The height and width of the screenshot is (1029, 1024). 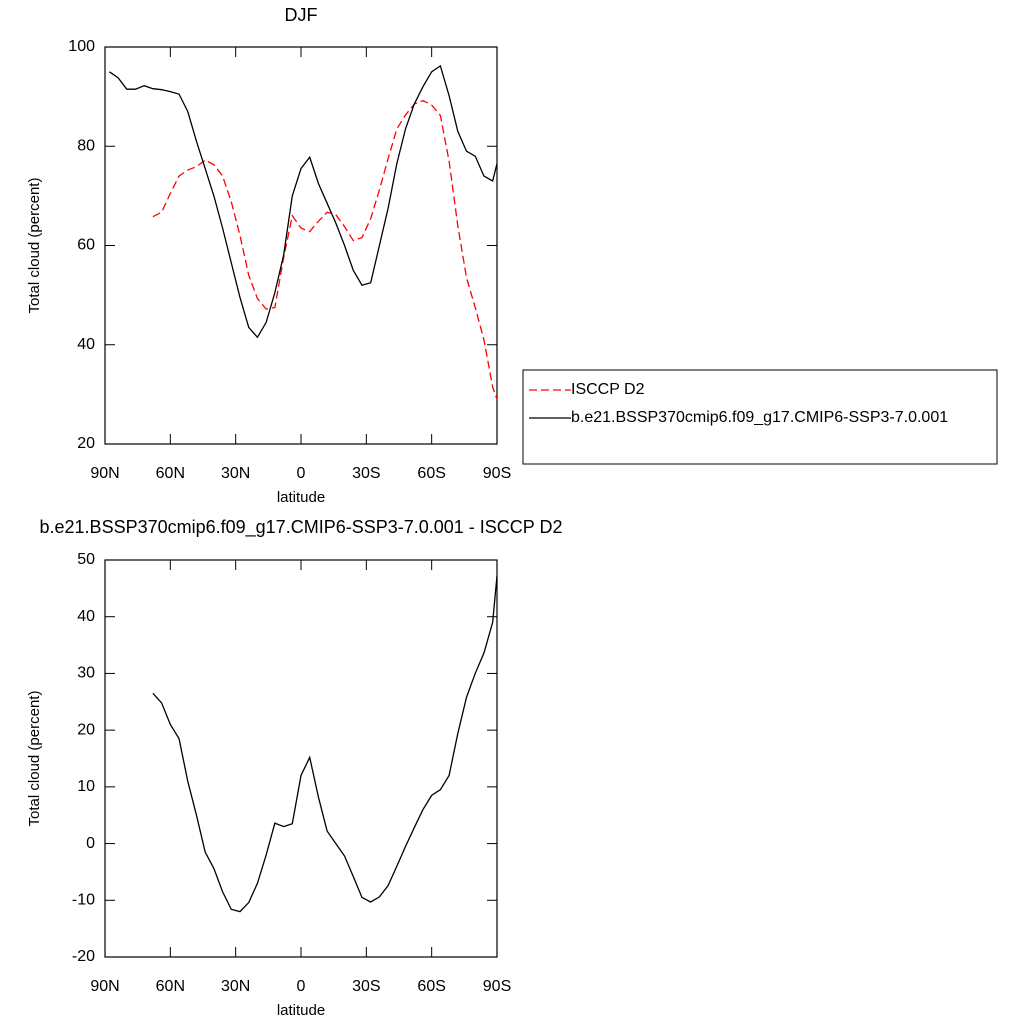 I want to click on y-tick-label: 100, so click(x=81, y=46).